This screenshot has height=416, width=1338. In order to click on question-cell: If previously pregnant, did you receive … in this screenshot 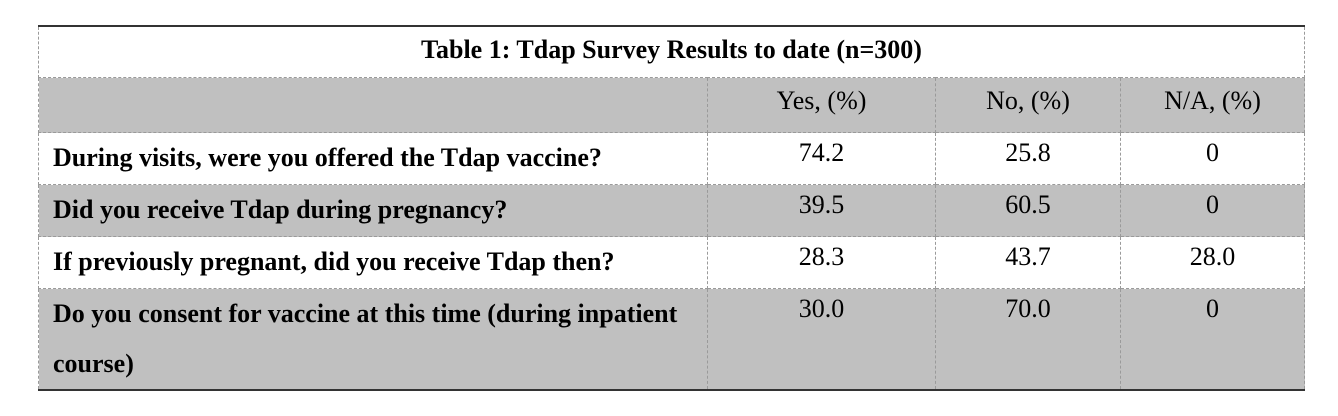, I will do `click(373, 262)`.